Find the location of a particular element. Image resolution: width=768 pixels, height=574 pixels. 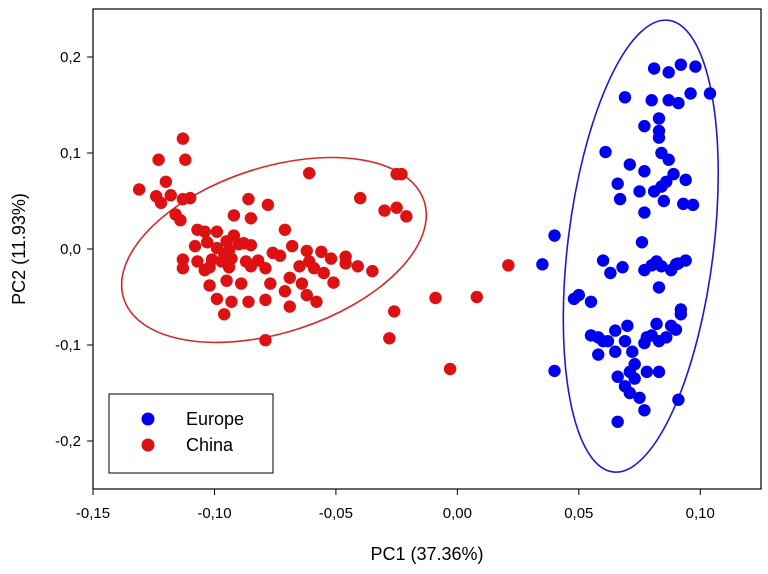

legend: Europe China is located at coordinates (191, 433).